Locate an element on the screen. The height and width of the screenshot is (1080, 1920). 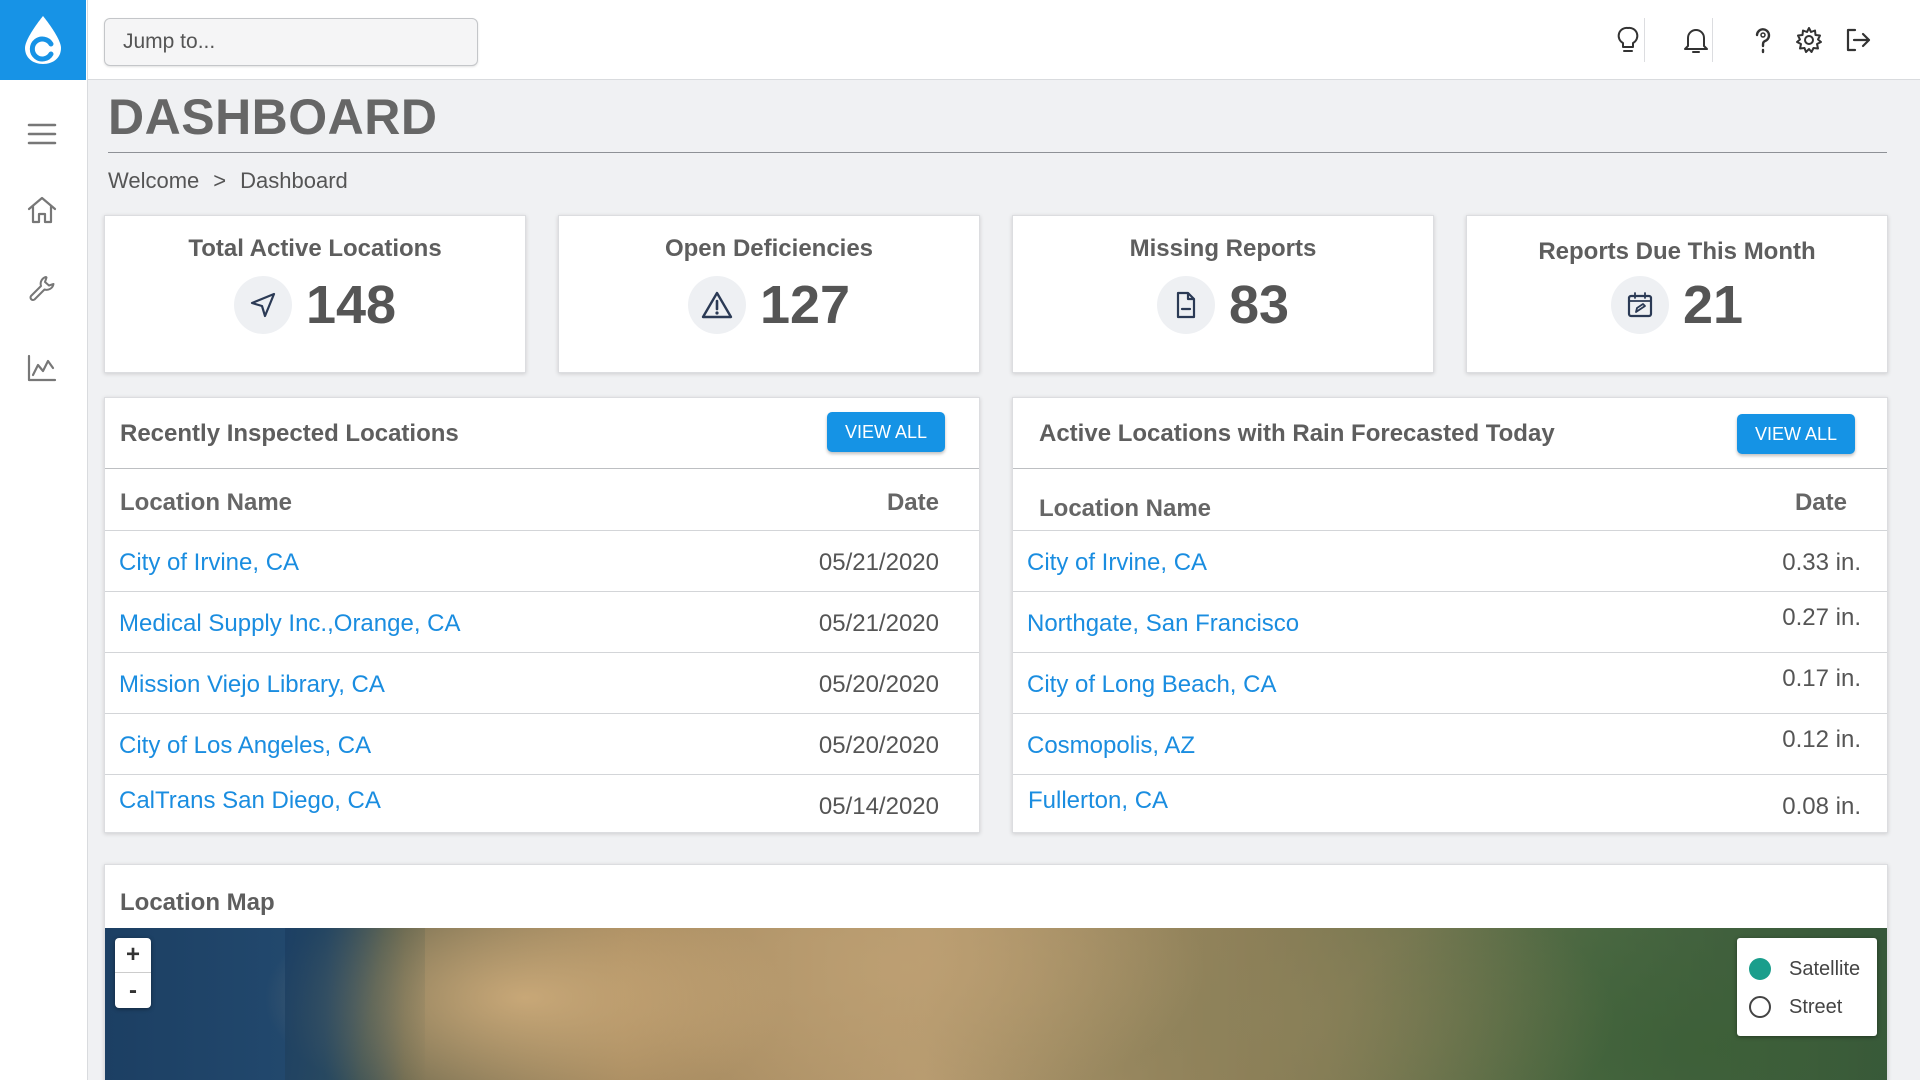
stat-value: 148 is located at coordinates (351, 305).